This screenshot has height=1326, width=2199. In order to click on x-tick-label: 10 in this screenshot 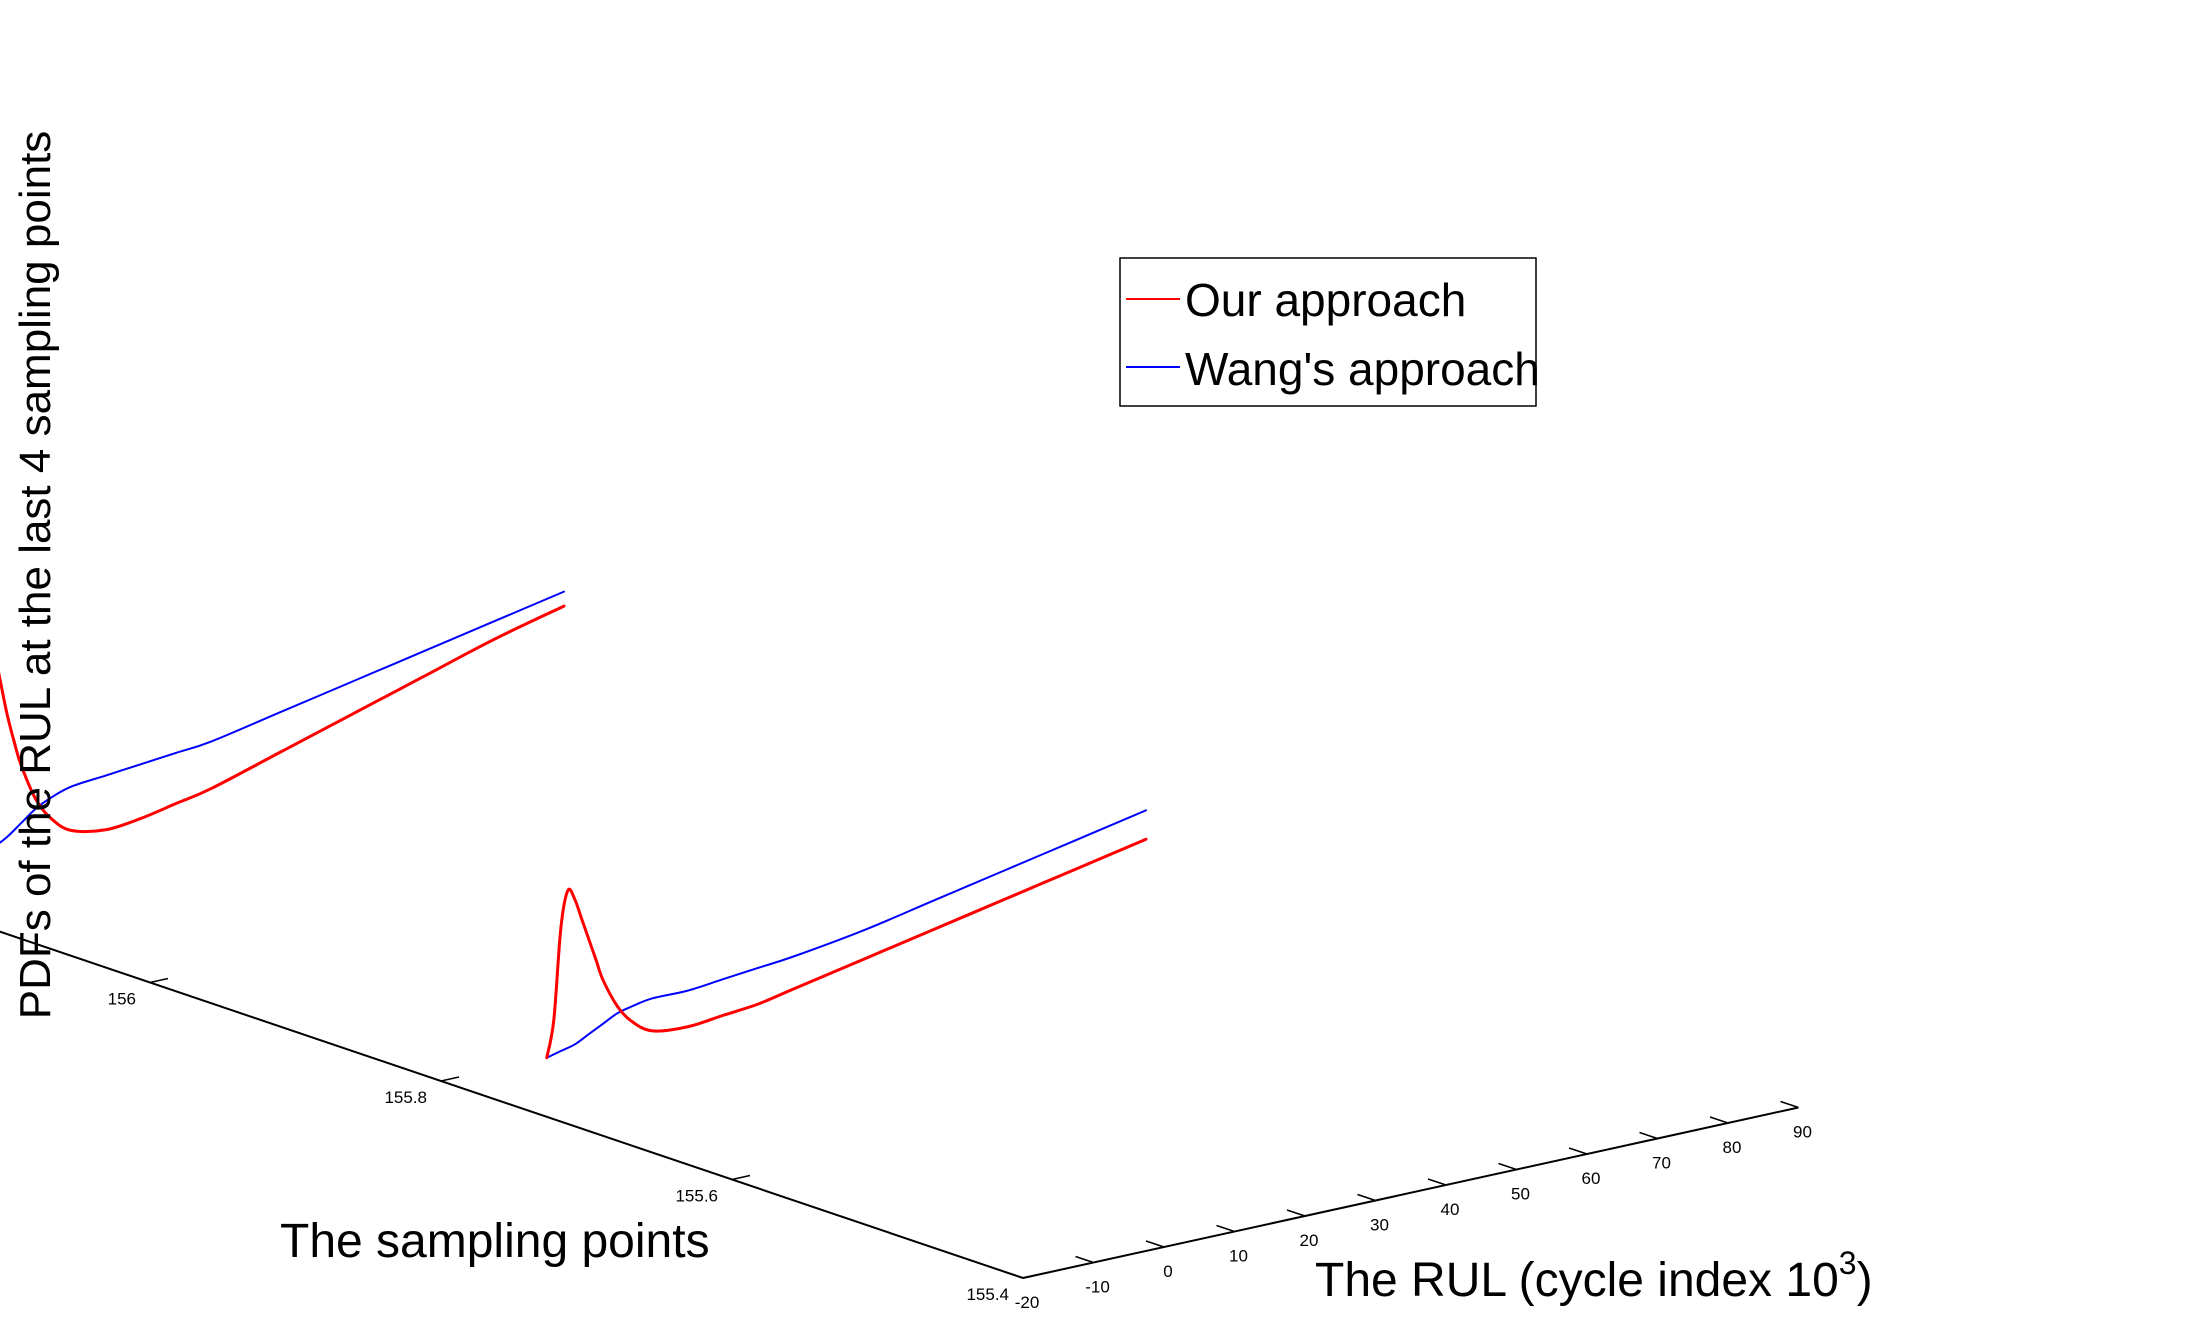, I will do `click(1238, 1256)`.